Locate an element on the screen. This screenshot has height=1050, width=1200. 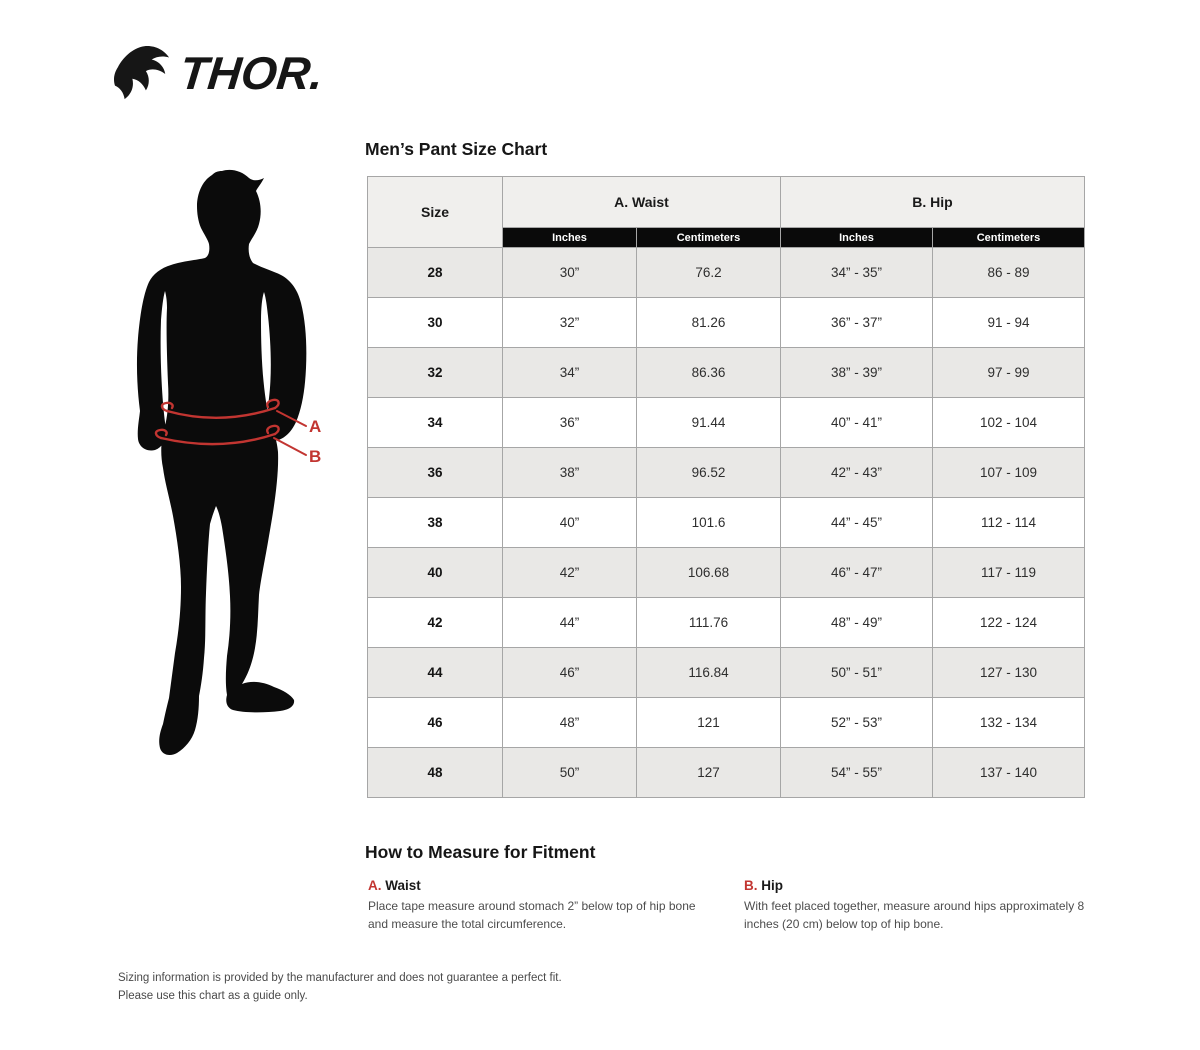
value-cell: 91.44 is located at coordinates (708, 422).